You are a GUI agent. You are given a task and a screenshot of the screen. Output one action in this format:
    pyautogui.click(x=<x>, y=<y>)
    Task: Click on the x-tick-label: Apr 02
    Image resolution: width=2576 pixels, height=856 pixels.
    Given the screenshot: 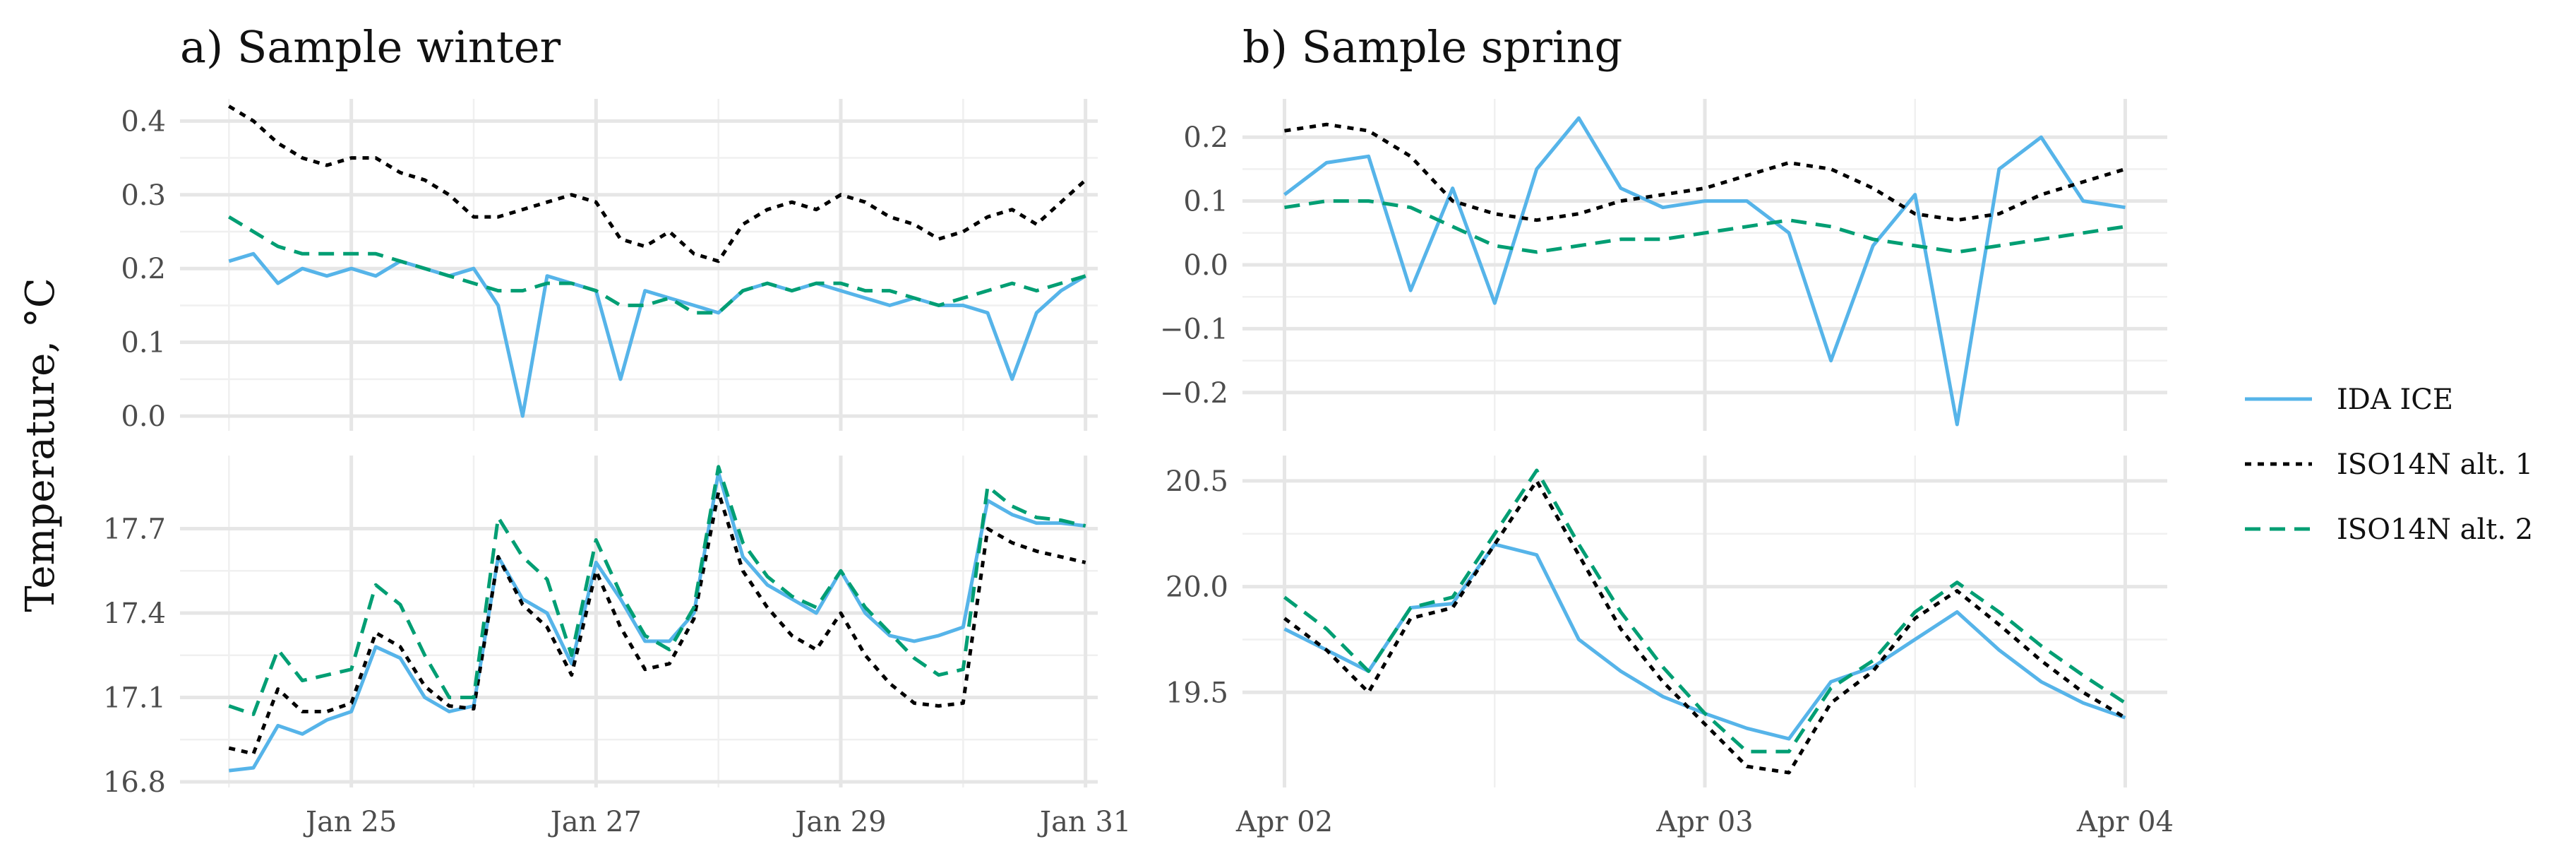 What is the action you would take?
    pyautogui.click(x=1284, y=822)
    